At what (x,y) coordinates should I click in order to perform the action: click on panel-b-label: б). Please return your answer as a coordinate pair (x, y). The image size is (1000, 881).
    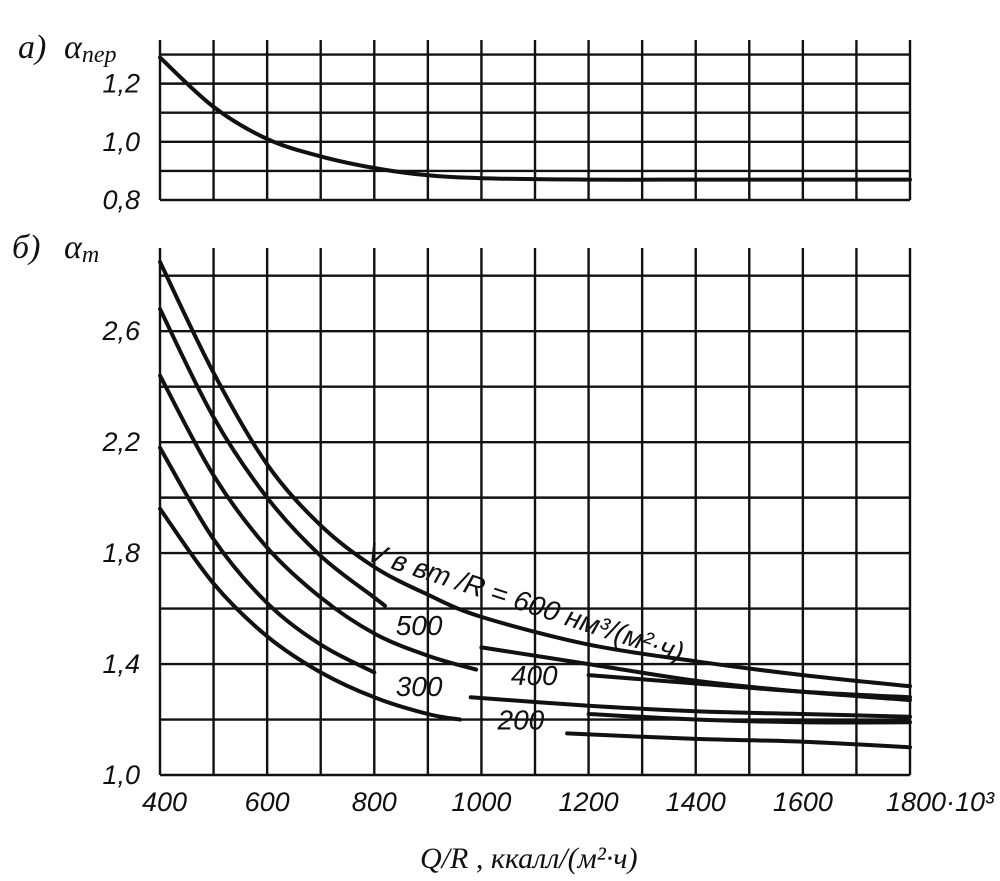
    Looking at the image, I should click on (26, 247).